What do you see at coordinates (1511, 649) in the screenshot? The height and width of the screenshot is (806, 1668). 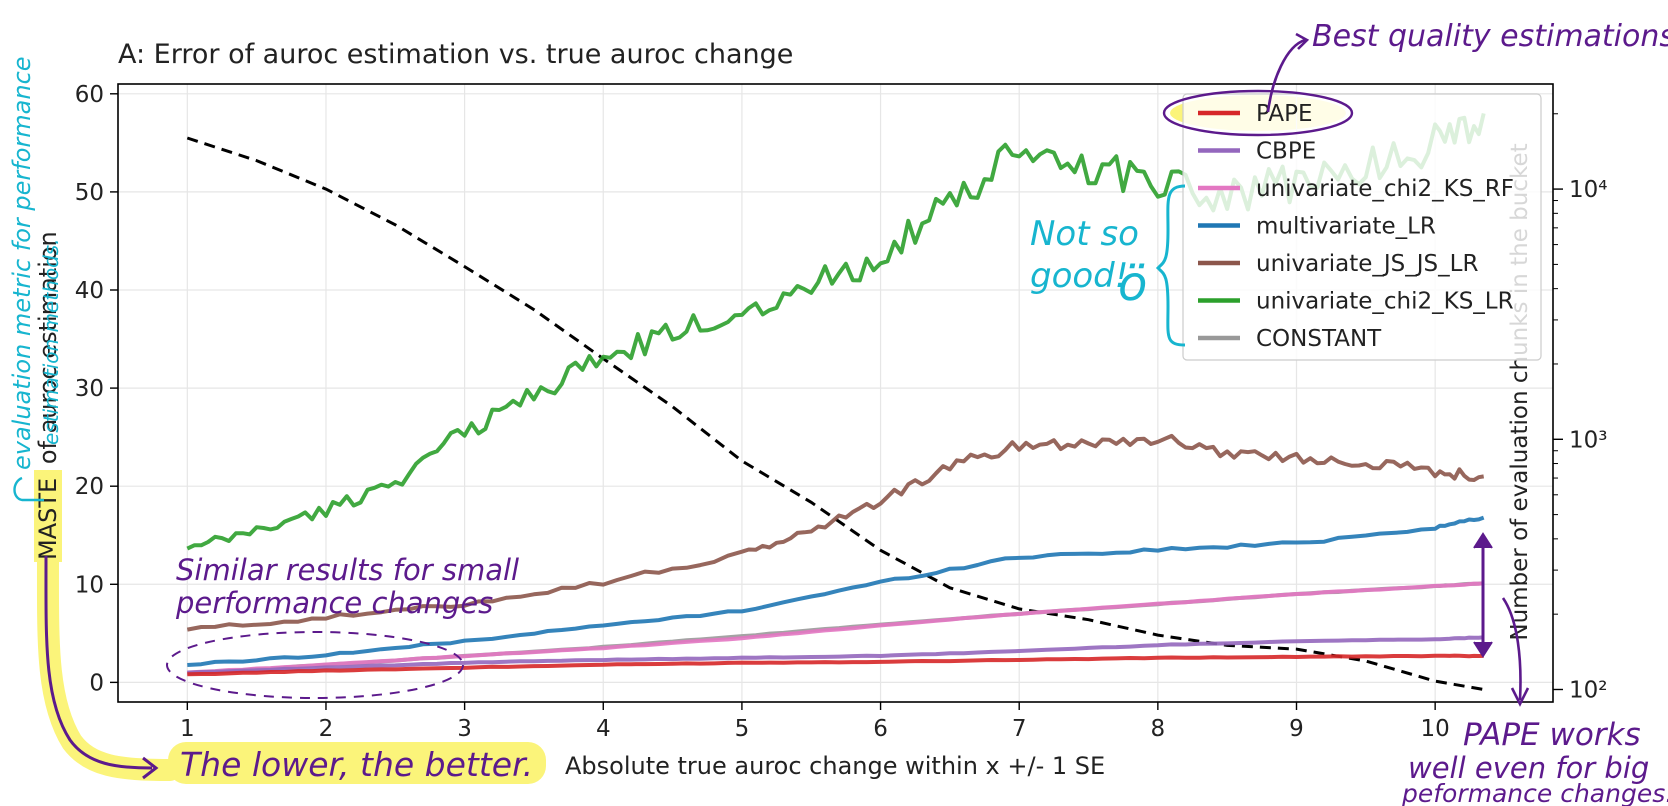 I see `pape-works-arrow` at bounding box center [1511, 649].